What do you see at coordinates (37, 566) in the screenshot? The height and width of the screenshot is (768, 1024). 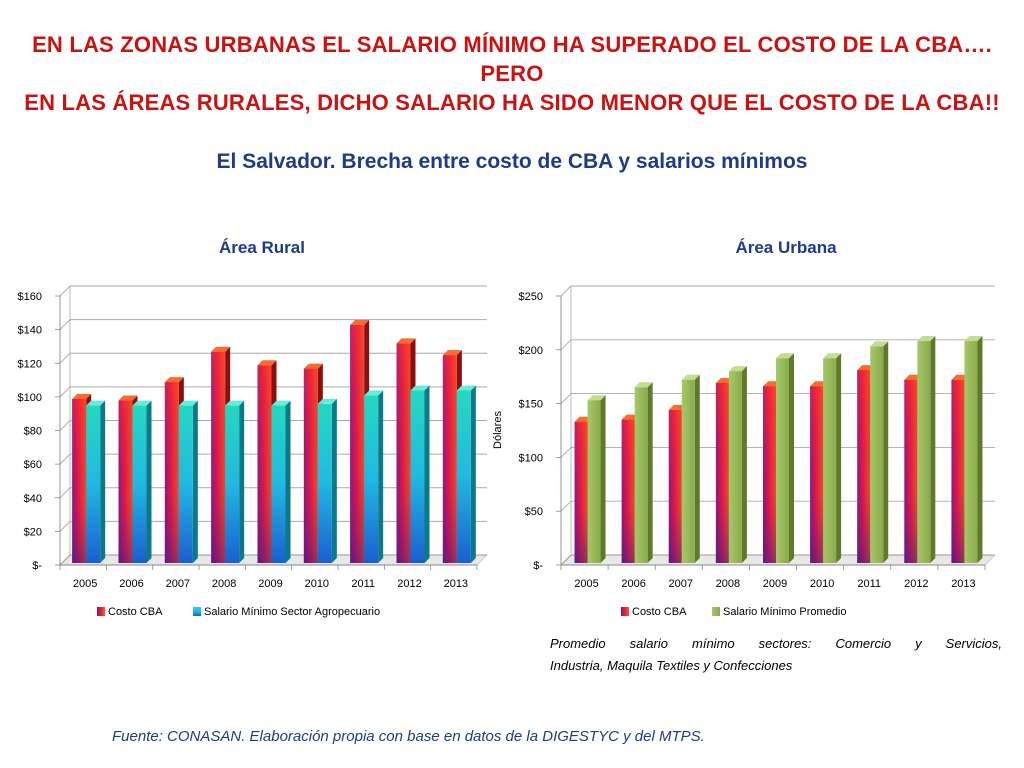 I see `y-tick-label: $-` at bounding box center [37, 566].